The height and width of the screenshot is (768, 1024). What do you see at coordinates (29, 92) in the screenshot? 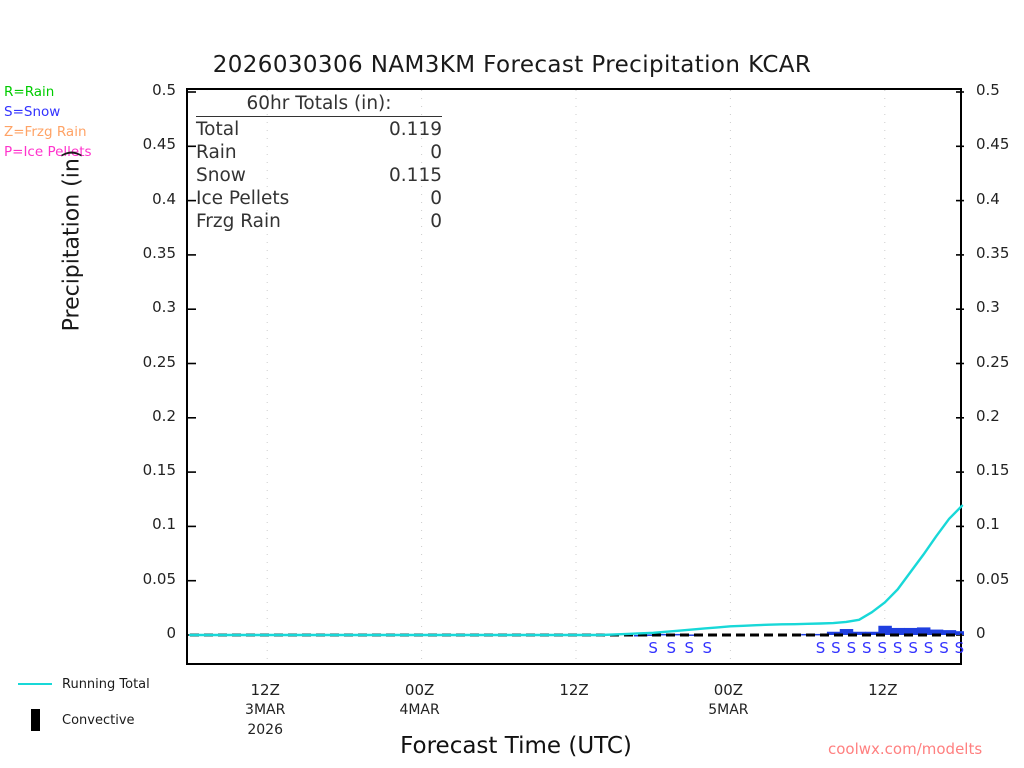
I see `ptype-key-rain: R=Rain` at bounding box center [29, 92].